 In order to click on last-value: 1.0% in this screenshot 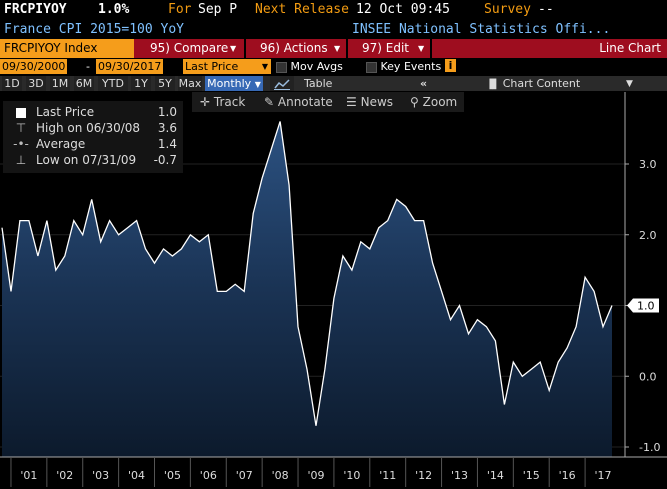, I will do `click(114, 9)`.